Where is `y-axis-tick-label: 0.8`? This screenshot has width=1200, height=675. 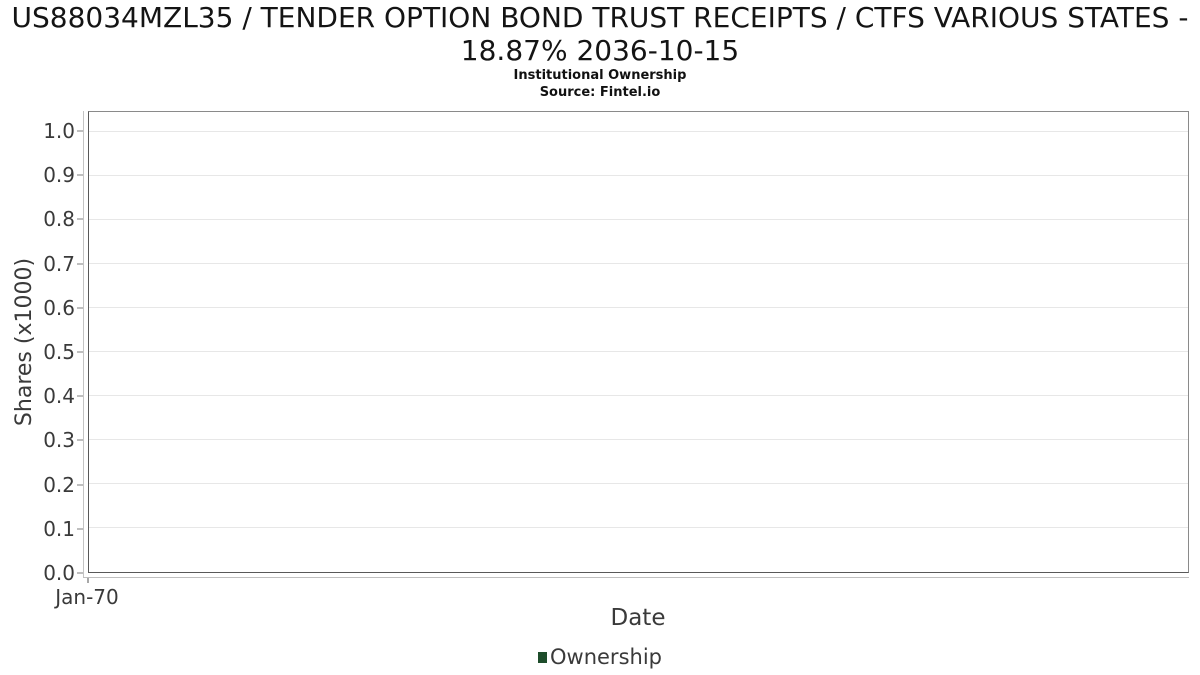 y-axis-tick-label: 0.8 is located at coordinates (59, 219).